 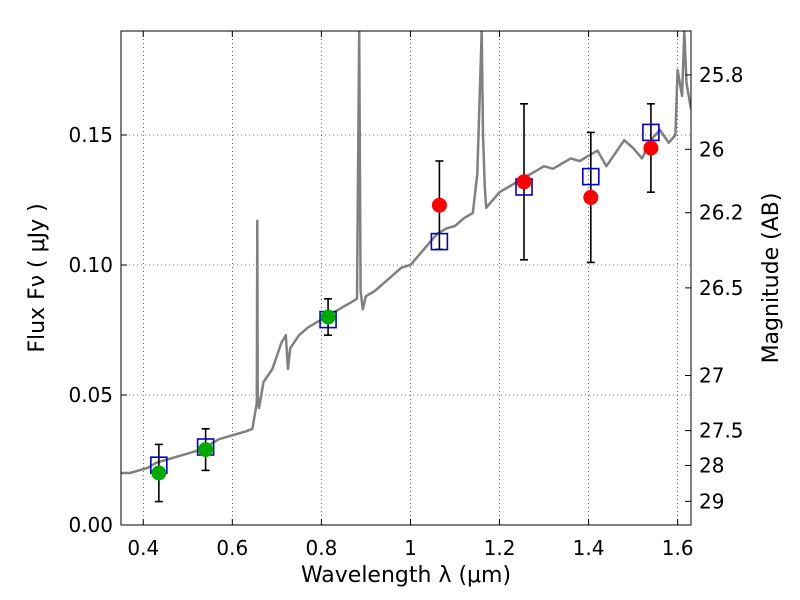 What do you see at coordinates (721, 75) in the screenshot?
I see `y2-tick-label: 25.8` at bounding box center [721, 75].